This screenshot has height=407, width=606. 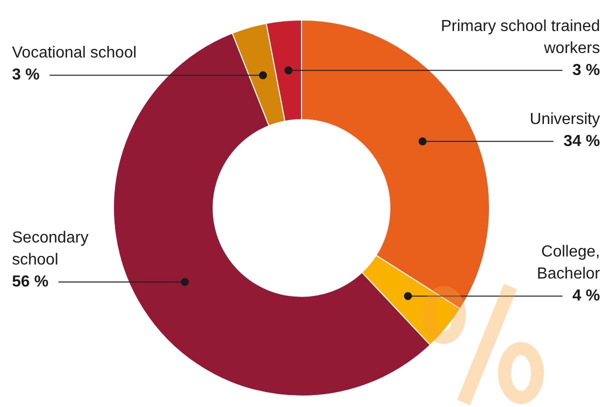 I want to click on slice-label: Vocational school, so click(x=74, y=53).